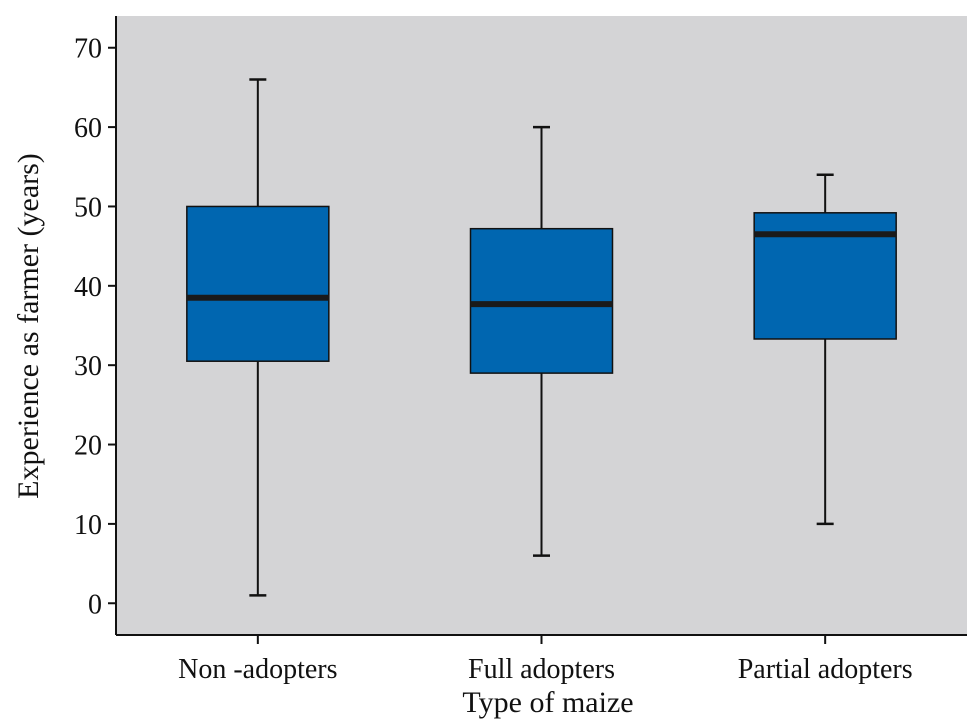 The height and width of the screenshot is (726, 969). What do you see at coordinates (825, 669) in the screenshot?
I see `x-tick-label: Partial adopters` at bounding box center [825, 669].